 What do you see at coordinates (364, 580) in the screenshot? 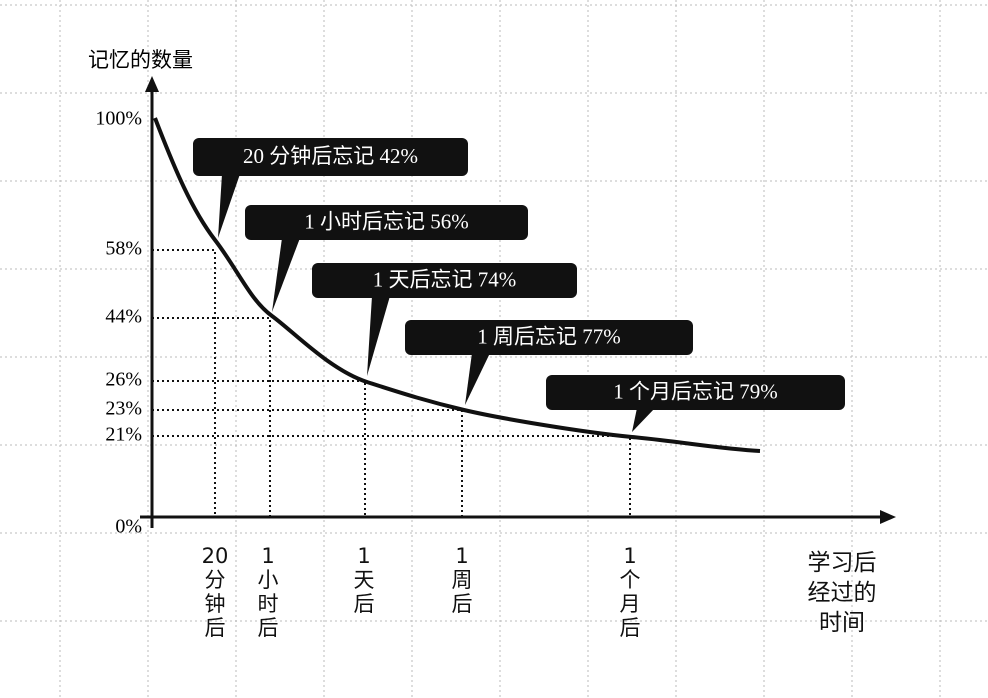
I see `x-tick-label: 1天后` at bounding box center [364, 580].